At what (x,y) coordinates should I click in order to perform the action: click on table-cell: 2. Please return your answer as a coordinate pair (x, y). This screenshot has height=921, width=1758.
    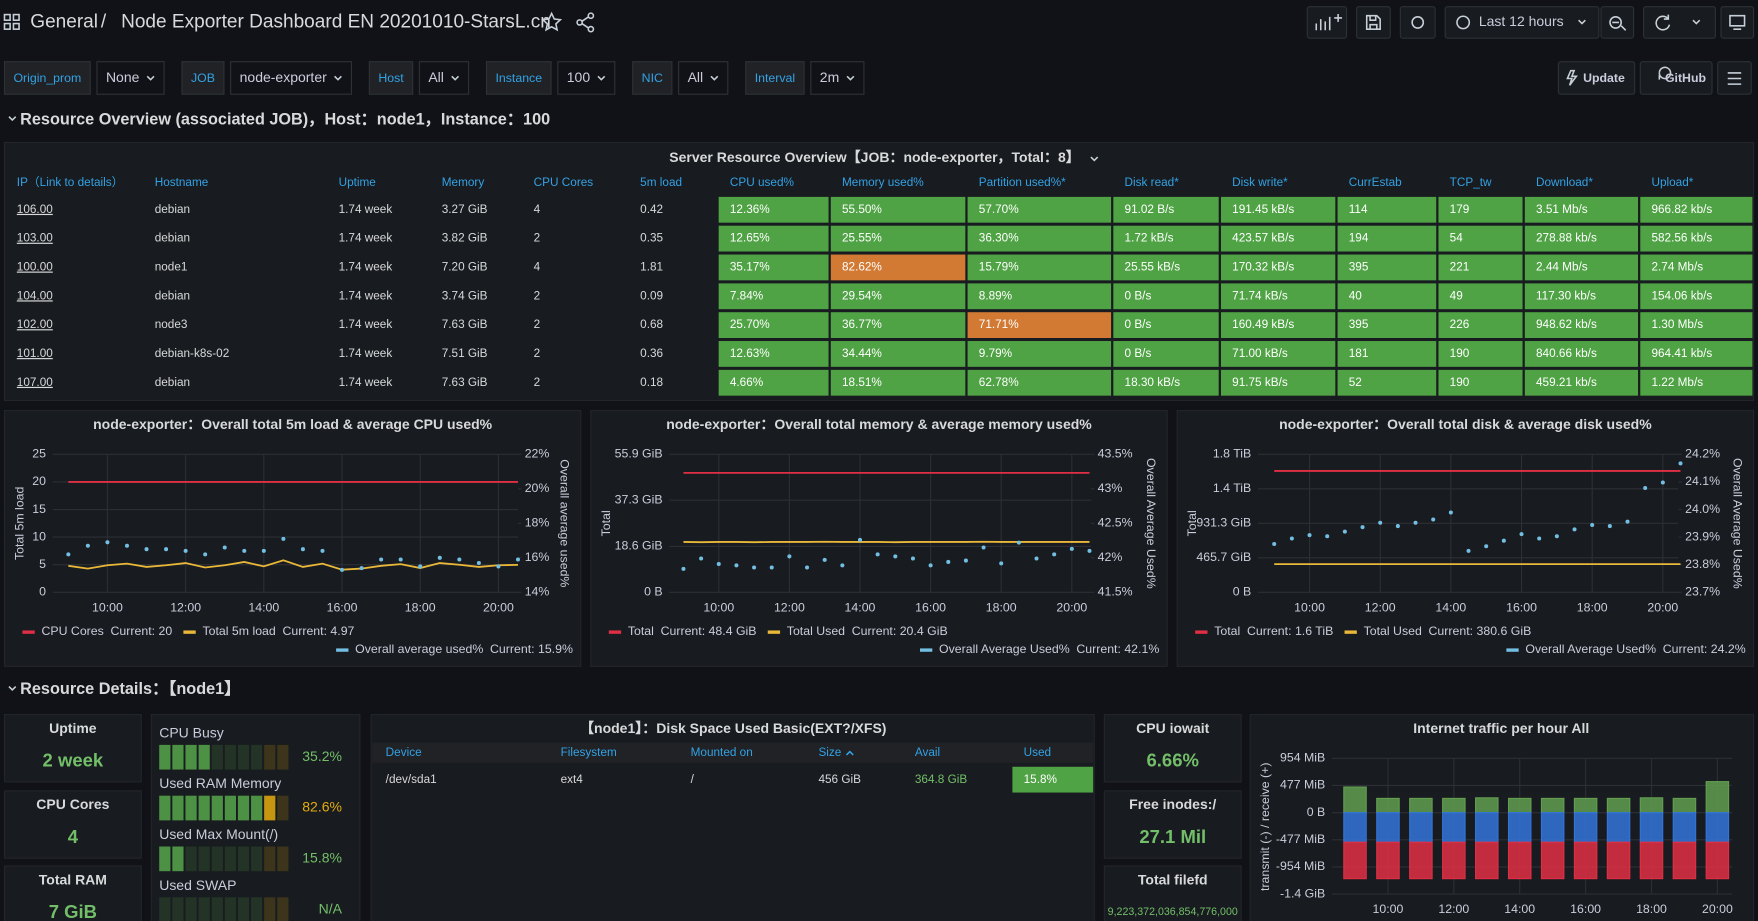
    Looking at the image, I should click on (537, 295).